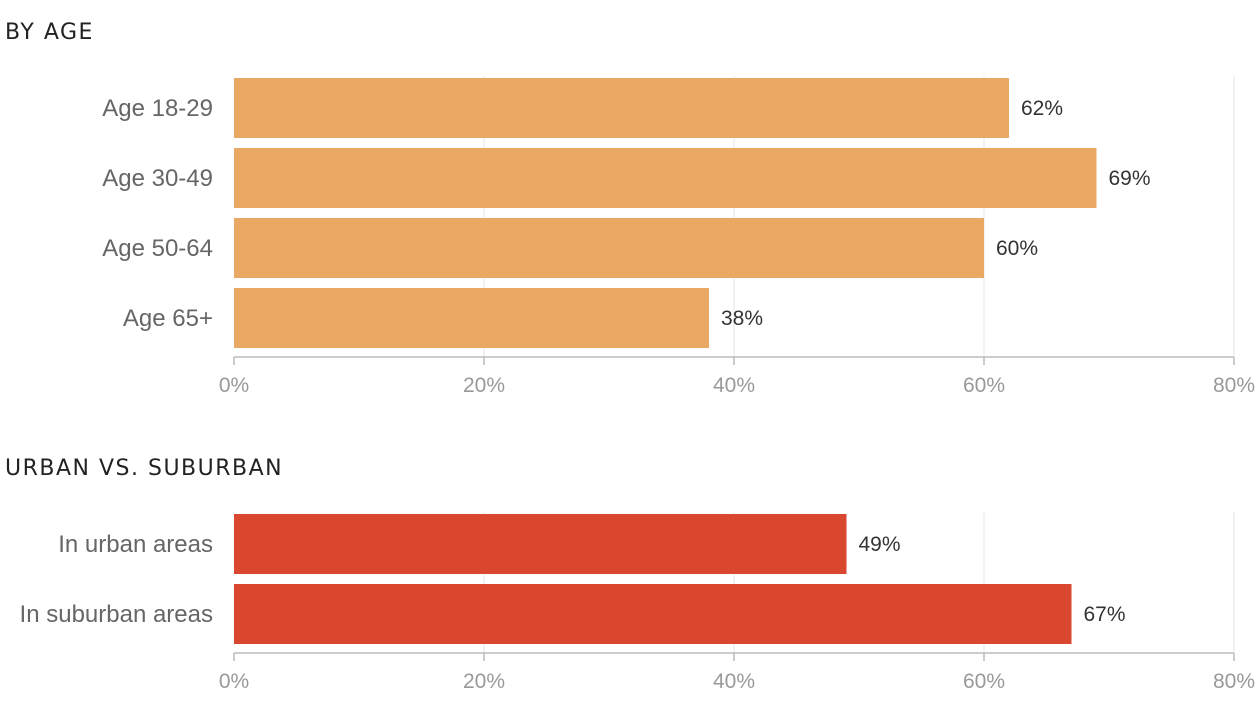 Image resolution: width=1260 pixels, height=708 pixels. Describe the element at coordinates (742, 318) in the screenshot. I see `value-label: 38%` at that location.